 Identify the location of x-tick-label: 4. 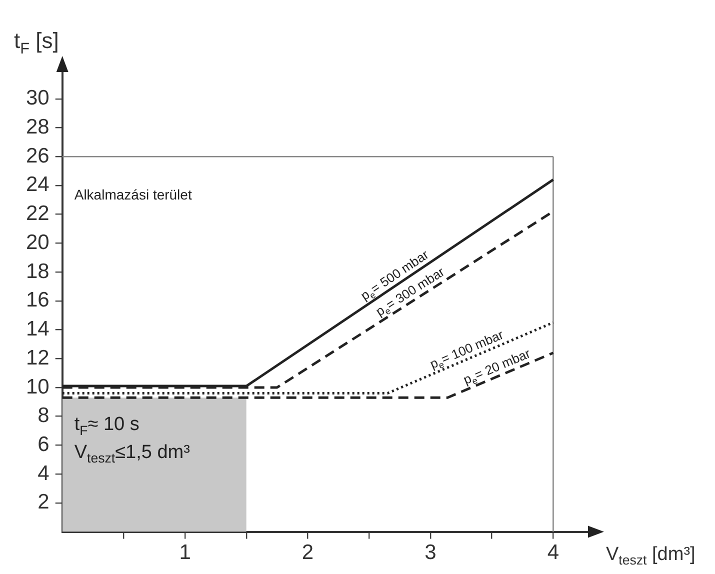
(553, 552).